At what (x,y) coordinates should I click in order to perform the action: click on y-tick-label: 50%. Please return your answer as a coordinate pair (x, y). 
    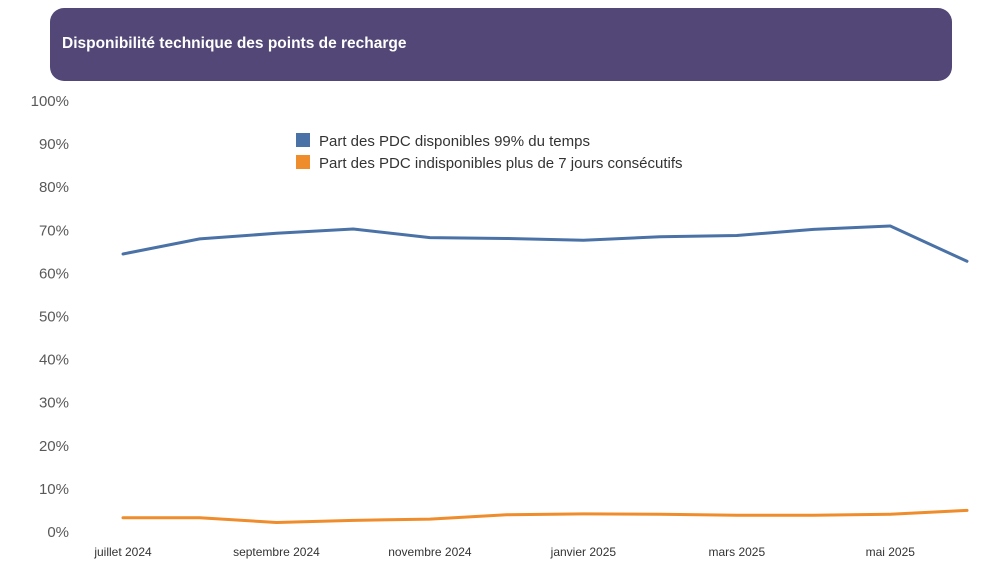
    Looking at the image, I should click on (54, 317).